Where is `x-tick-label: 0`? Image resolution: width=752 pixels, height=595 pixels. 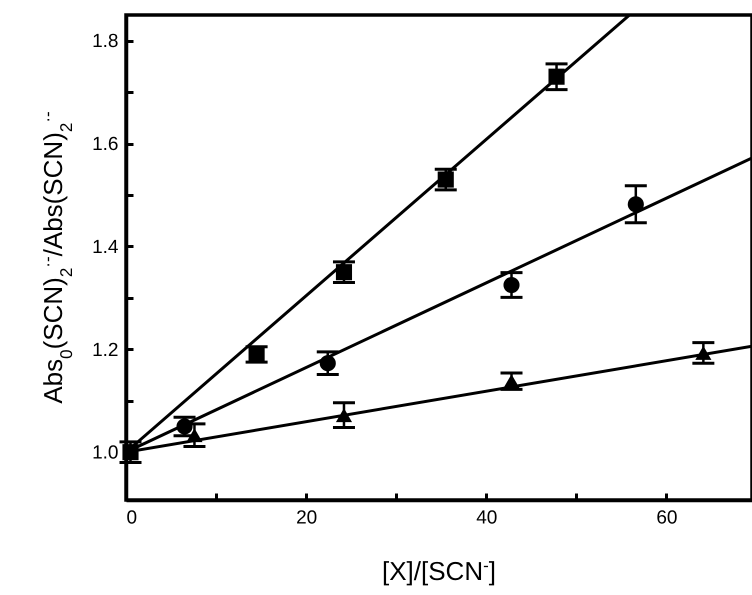
x-tick-label: 0 is located at coordinates (132, 518).